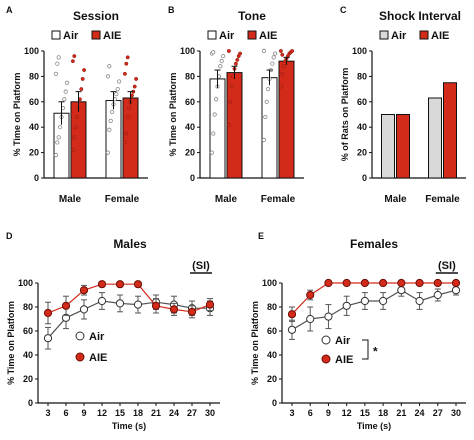  What do you see at coordinates (388, 146) in the screenshot?
I see `bar-air-male` at bounding box center [388, 146].